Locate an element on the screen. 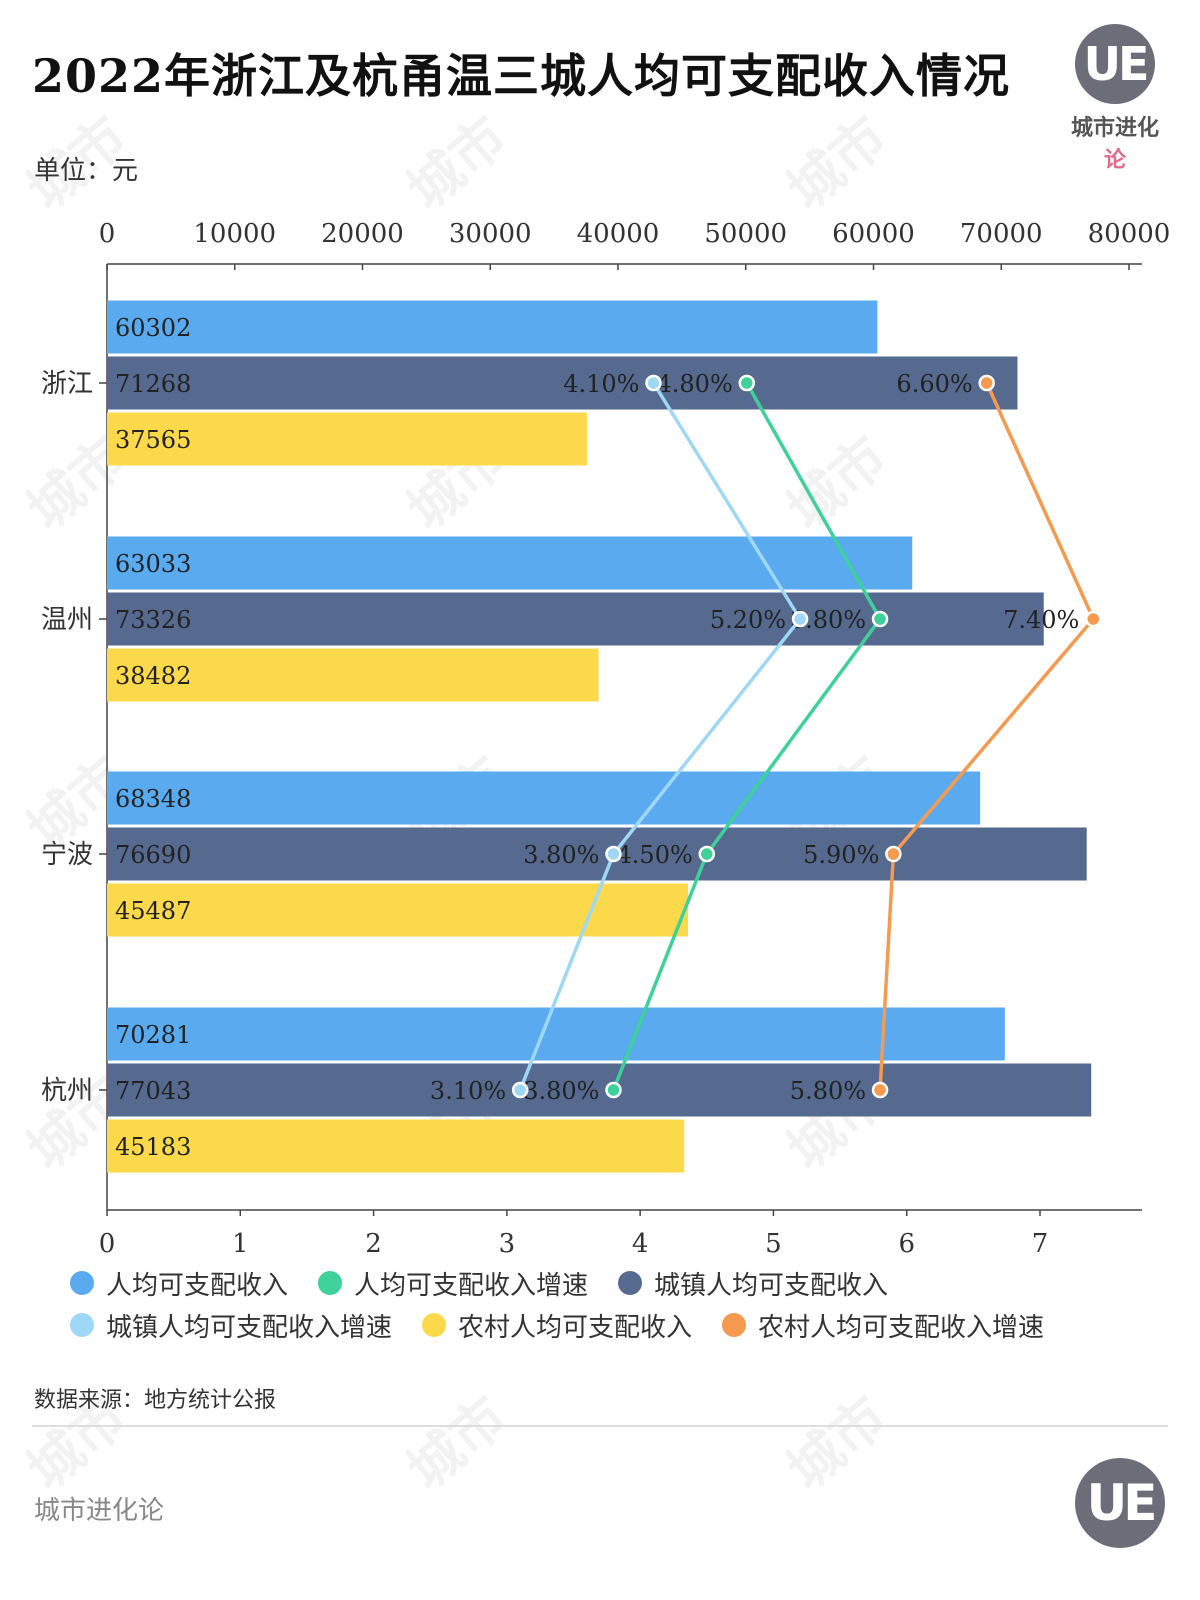 This screenshot has height=1600, width=1200. top-axis-tick-label: 50000 is located at coordinates (745, 234).